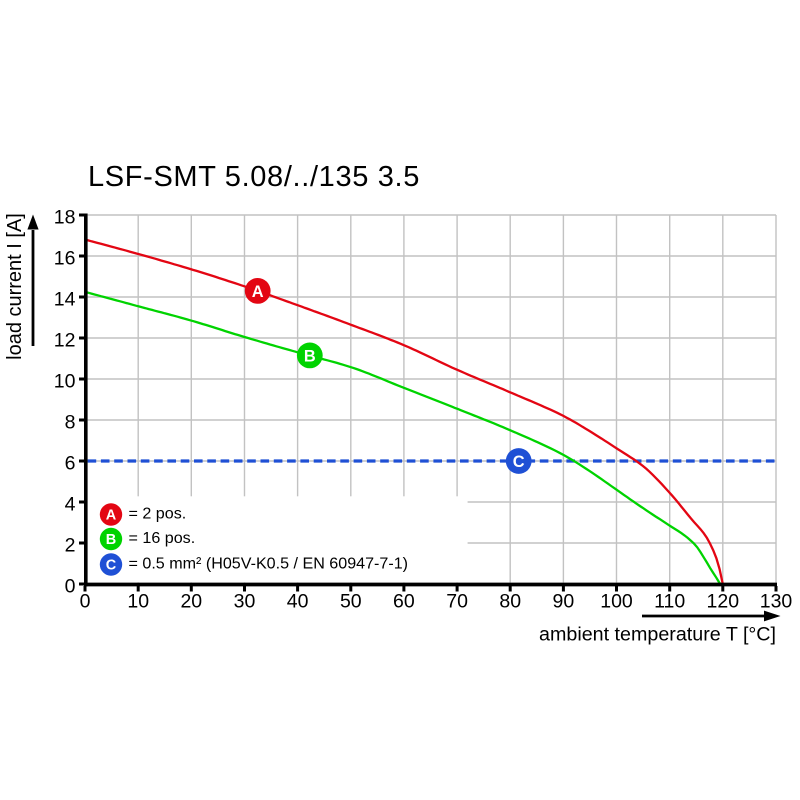  What do you see at coordinates (70, 463) in the screenshot?
I see `svg-text: 6` at bounding box center [70, 463].